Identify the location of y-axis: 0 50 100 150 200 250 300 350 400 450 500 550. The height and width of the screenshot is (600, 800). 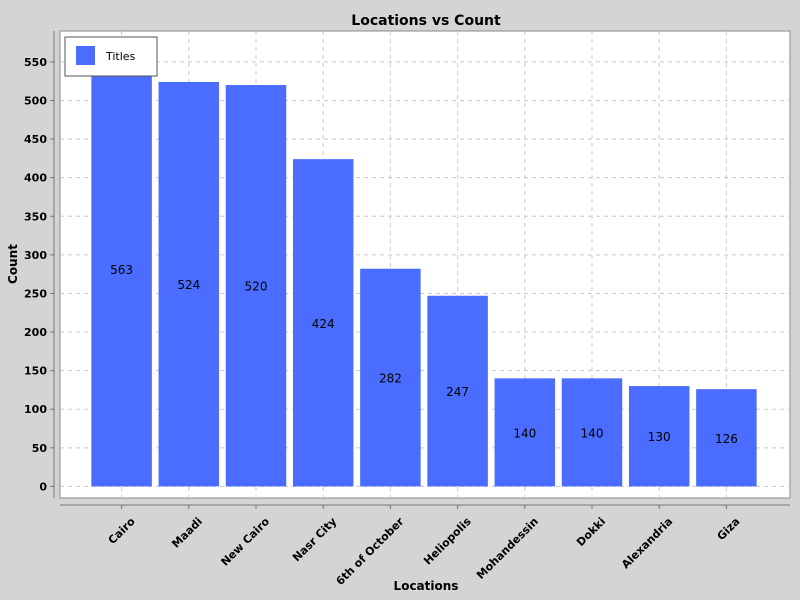
(39, 264).